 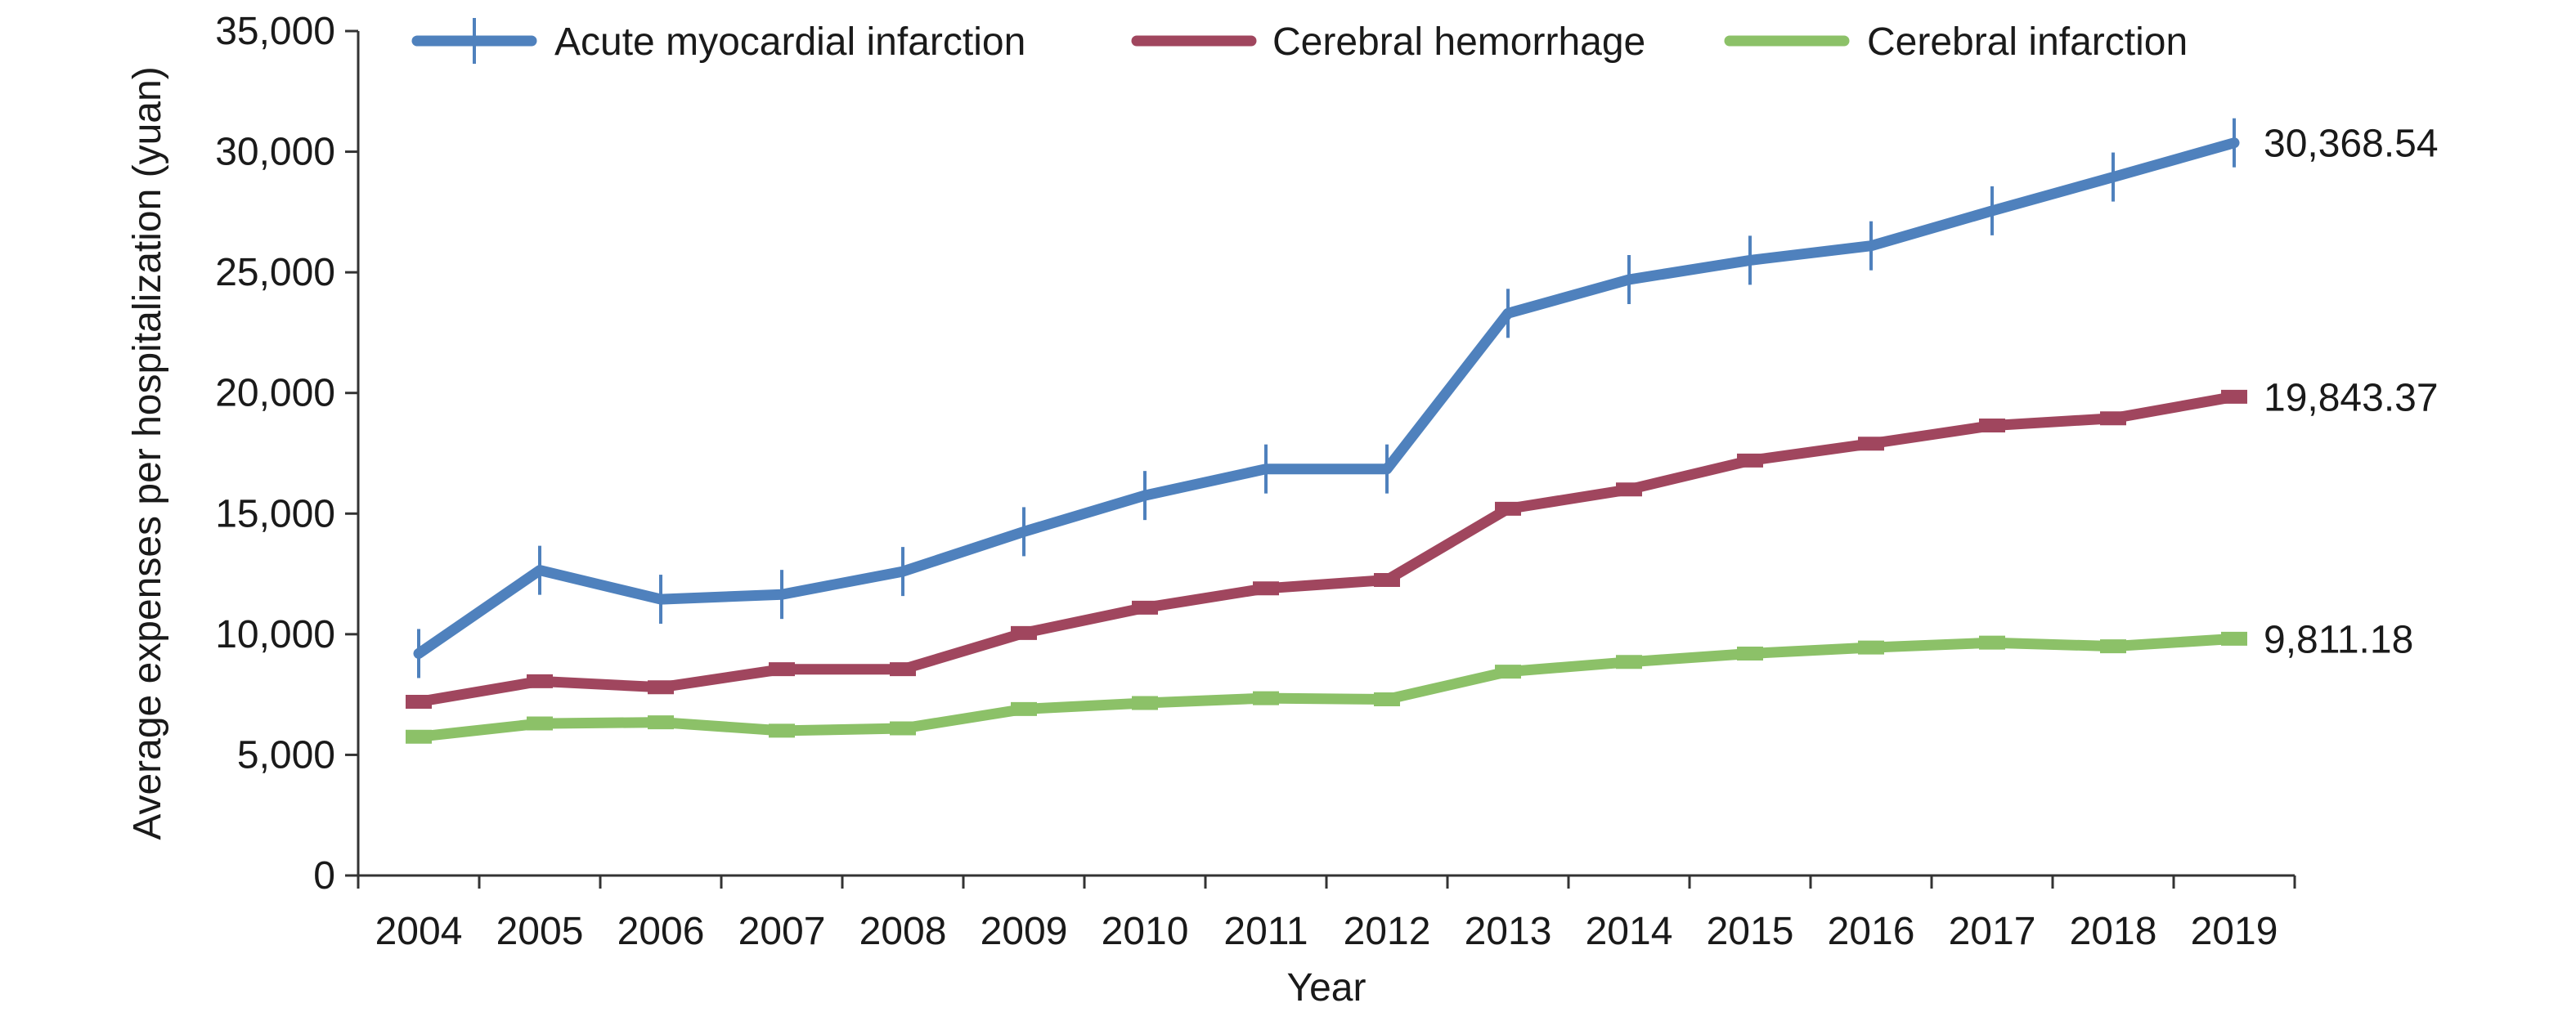 I want to click on x-tick-label: 2008, so click(x=903, y=931).